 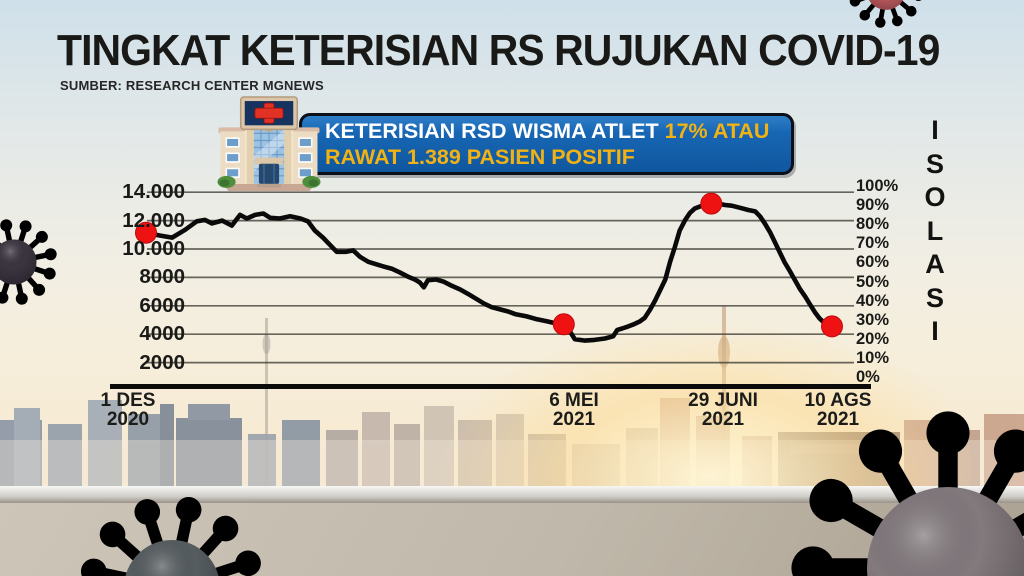 I want to click on hospital-icon, so click(x=269, y=143).